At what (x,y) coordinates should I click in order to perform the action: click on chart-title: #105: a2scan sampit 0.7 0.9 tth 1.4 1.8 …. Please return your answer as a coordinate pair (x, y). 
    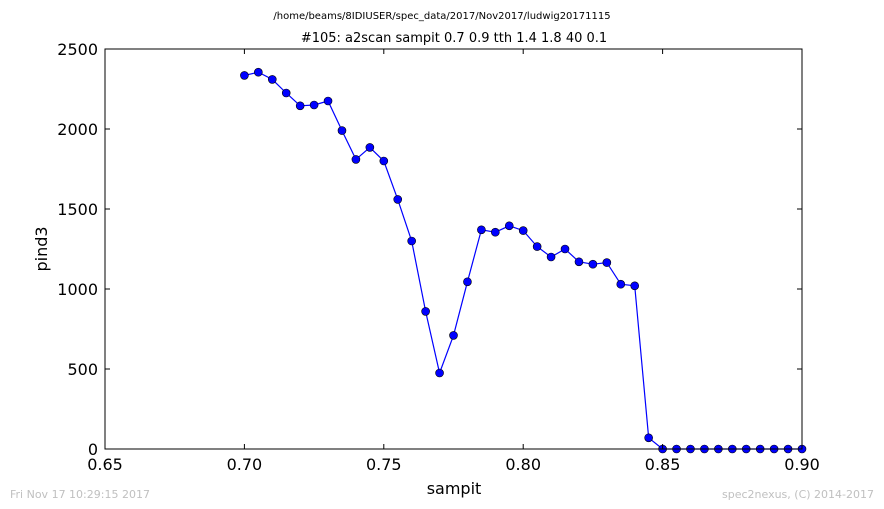
    Looking at the image, I should click on (454, 38).